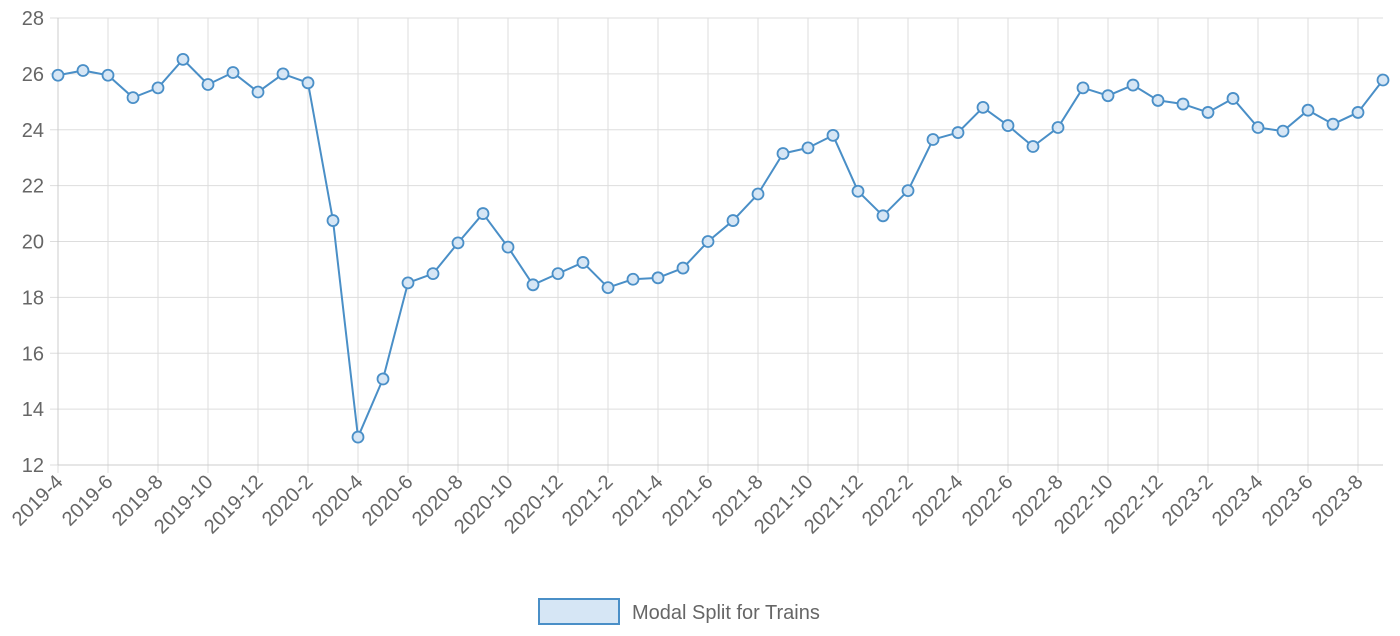 This screenshot has width=1400, height=636. Describe the element at coordinates (588, 501) in the screenshot. I see `x-tick-label: 2021-2` at that location.